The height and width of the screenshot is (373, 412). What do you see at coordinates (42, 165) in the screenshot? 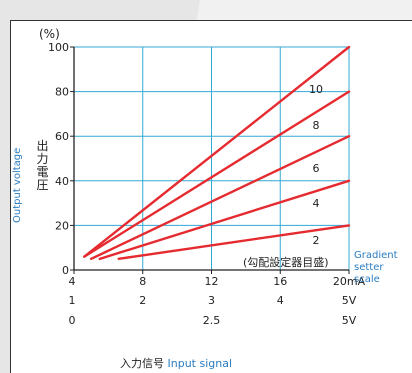
I see `y-axis-title-jp: 出力電圧` at bounding box center [42, 165].